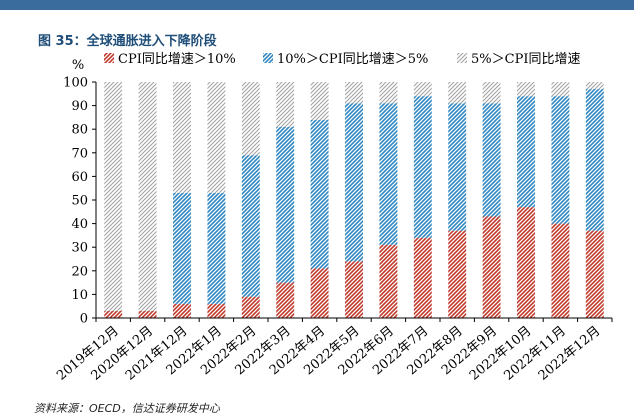 The image size is (634, 419). What do you see at coordinates (79, 177) in the screenshot?
I see `y-tick-label-60: 60` at bounding box center [79, 177].